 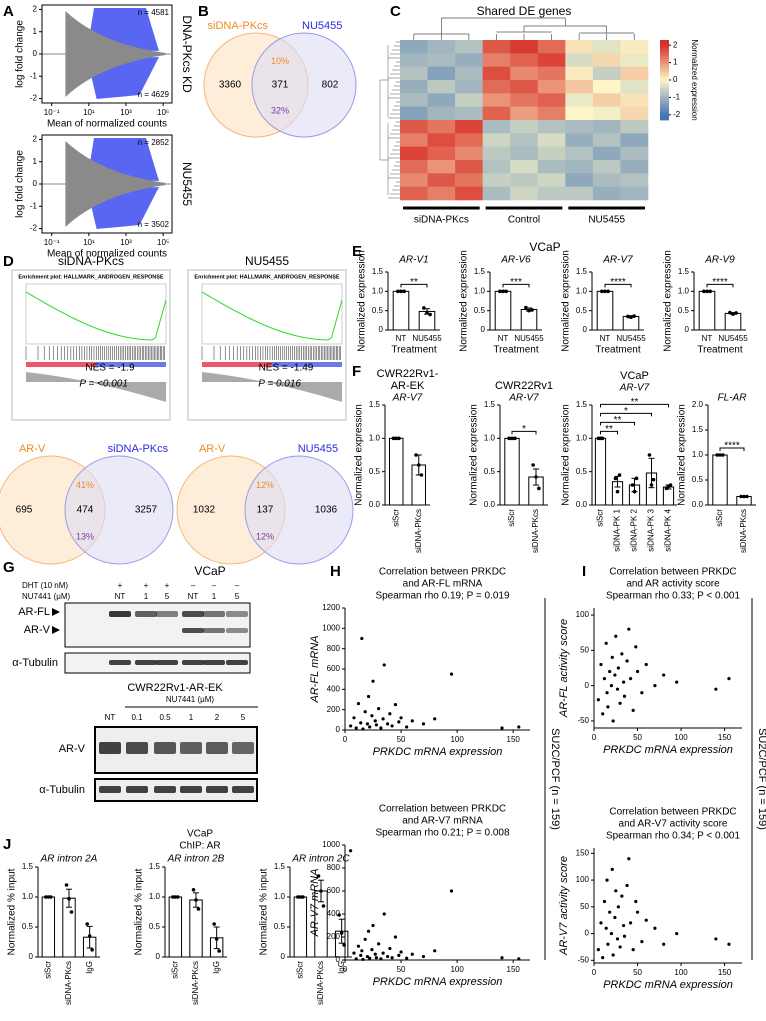 I want to click on gsea-barcode, so click(x=95, y=353).